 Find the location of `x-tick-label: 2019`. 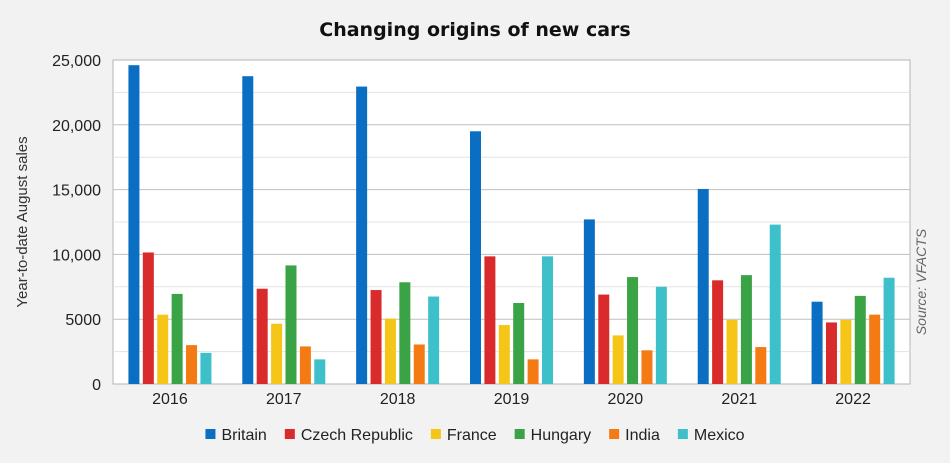

x-tick-label: 2019 is located at coordinates (512, 399).